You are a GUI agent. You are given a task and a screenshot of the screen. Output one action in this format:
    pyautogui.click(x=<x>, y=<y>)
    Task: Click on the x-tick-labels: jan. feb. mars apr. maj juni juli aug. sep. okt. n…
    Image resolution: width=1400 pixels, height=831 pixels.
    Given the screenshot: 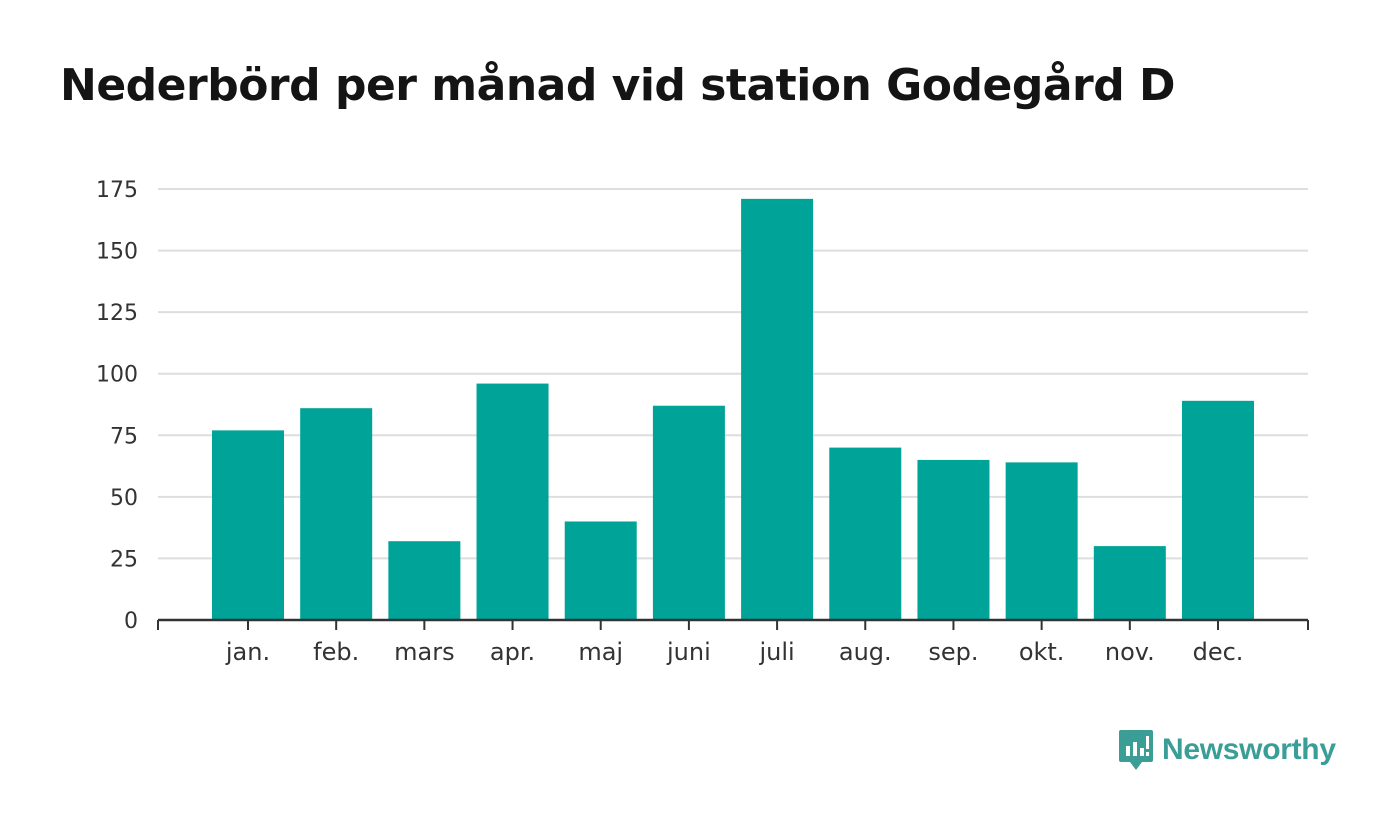 What is the action you would take?
    pyautogui.click(x=734, y=652)
    